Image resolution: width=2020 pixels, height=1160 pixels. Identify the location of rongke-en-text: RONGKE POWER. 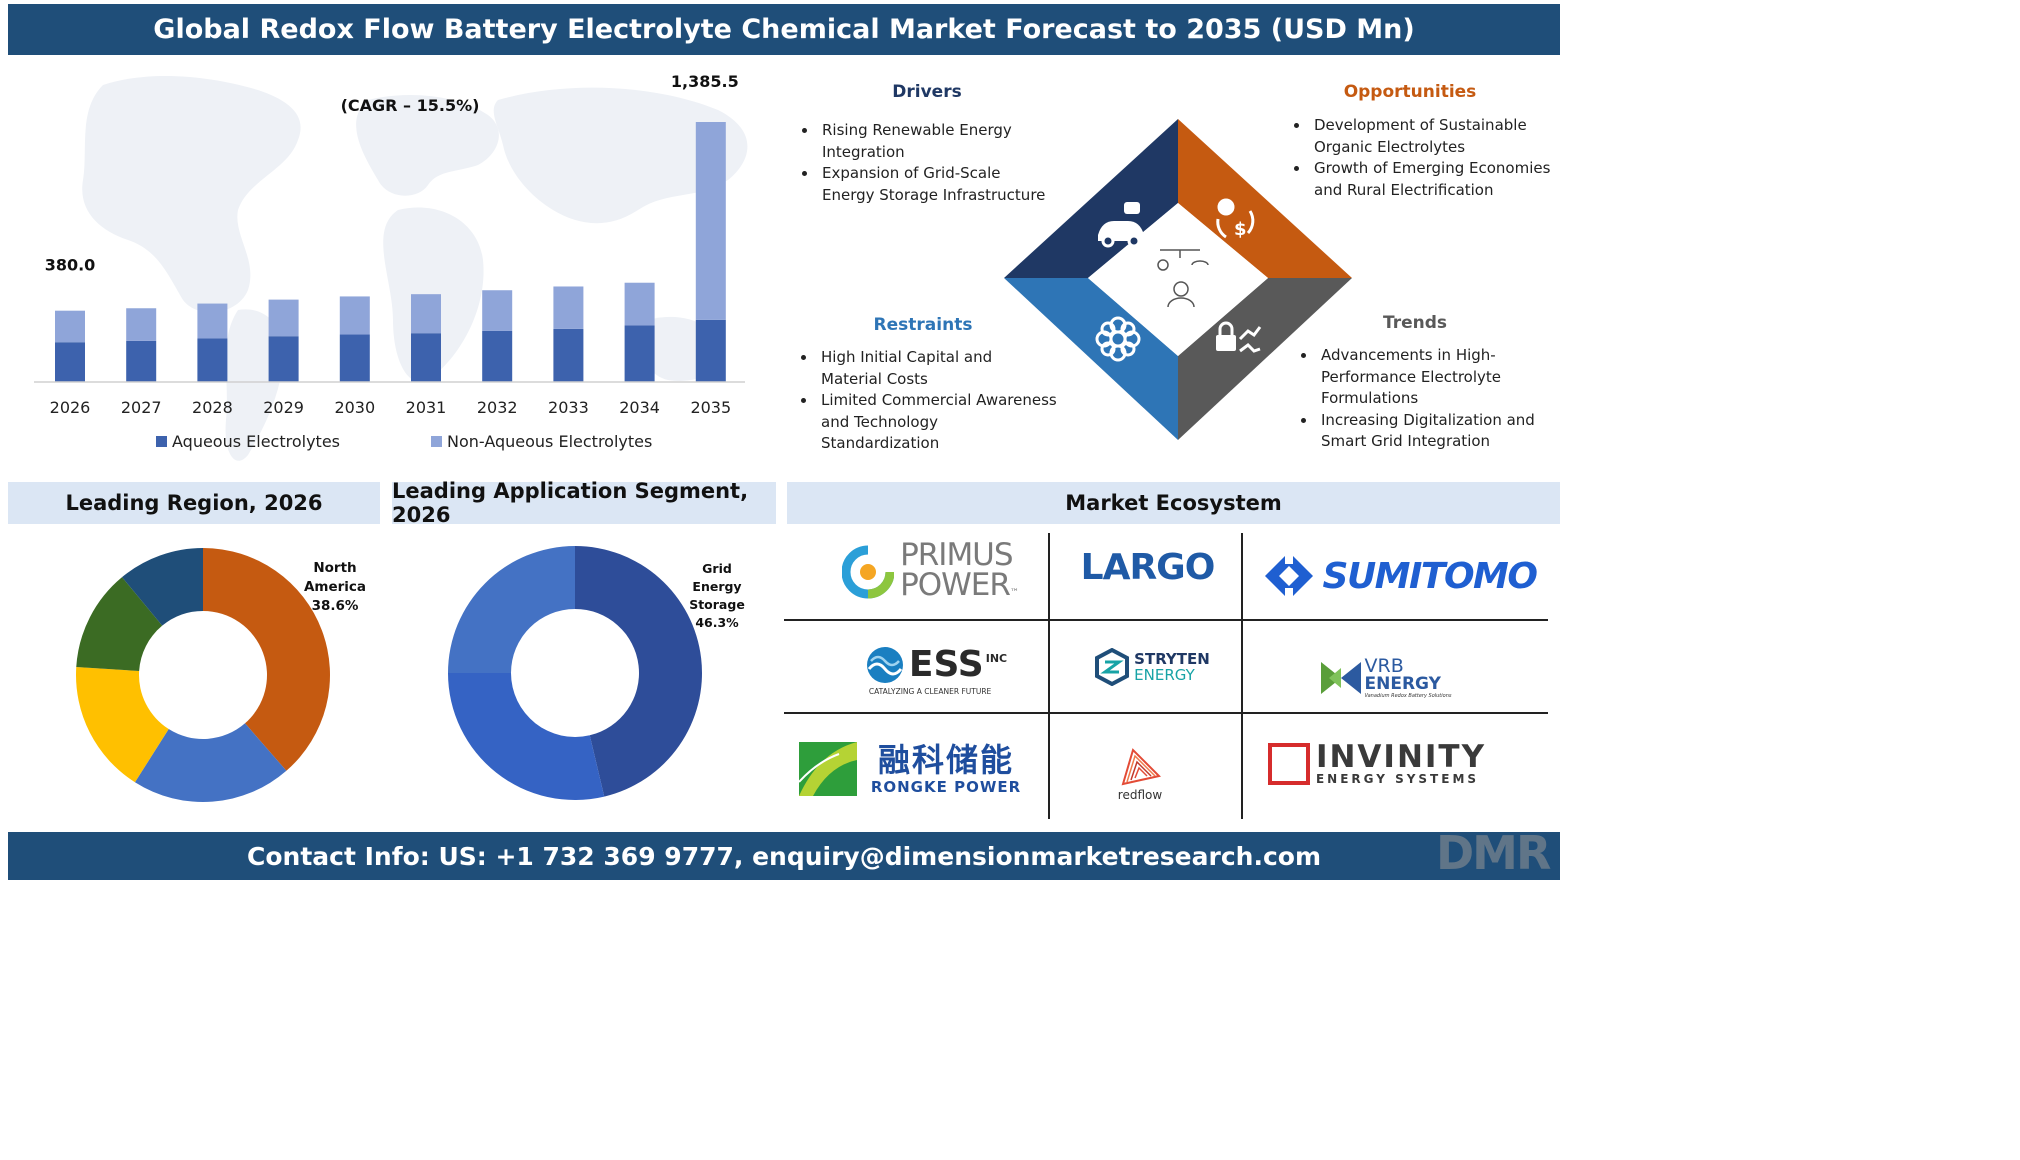
(946, 787).